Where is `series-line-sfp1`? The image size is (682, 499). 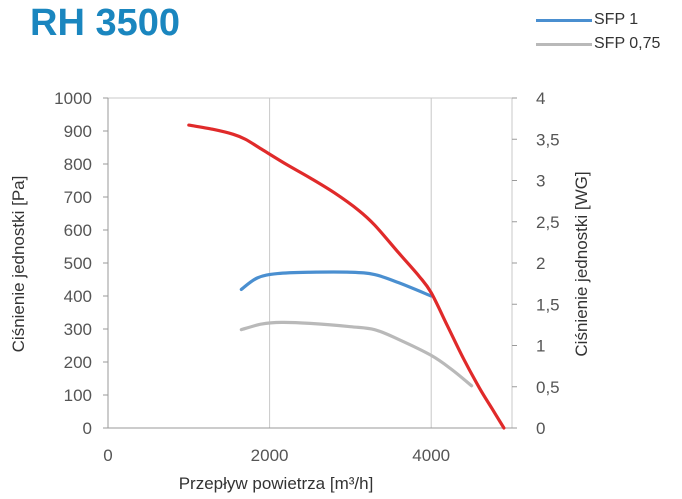
series-line-sfp1 is located at coordinates (336, 284).